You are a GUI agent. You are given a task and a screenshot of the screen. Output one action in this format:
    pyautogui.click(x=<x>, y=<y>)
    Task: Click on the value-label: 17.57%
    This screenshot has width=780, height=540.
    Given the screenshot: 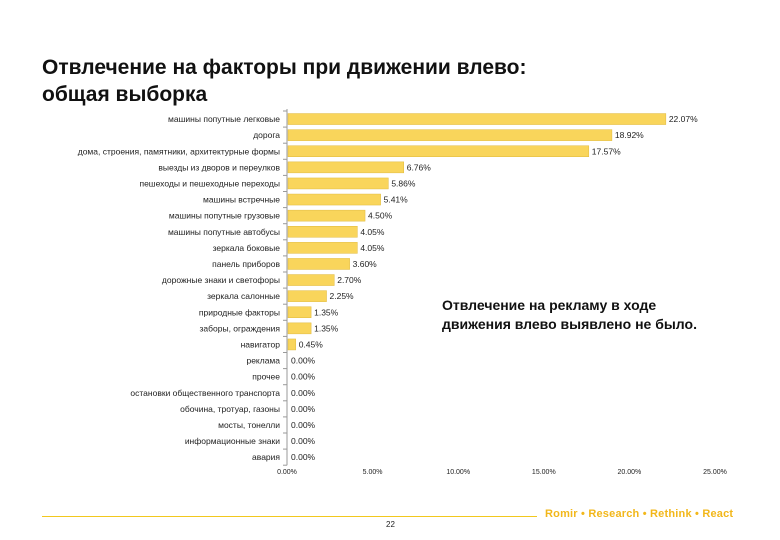 What is the action you would take?
    pyautogui.click(x=606, y=151)
    